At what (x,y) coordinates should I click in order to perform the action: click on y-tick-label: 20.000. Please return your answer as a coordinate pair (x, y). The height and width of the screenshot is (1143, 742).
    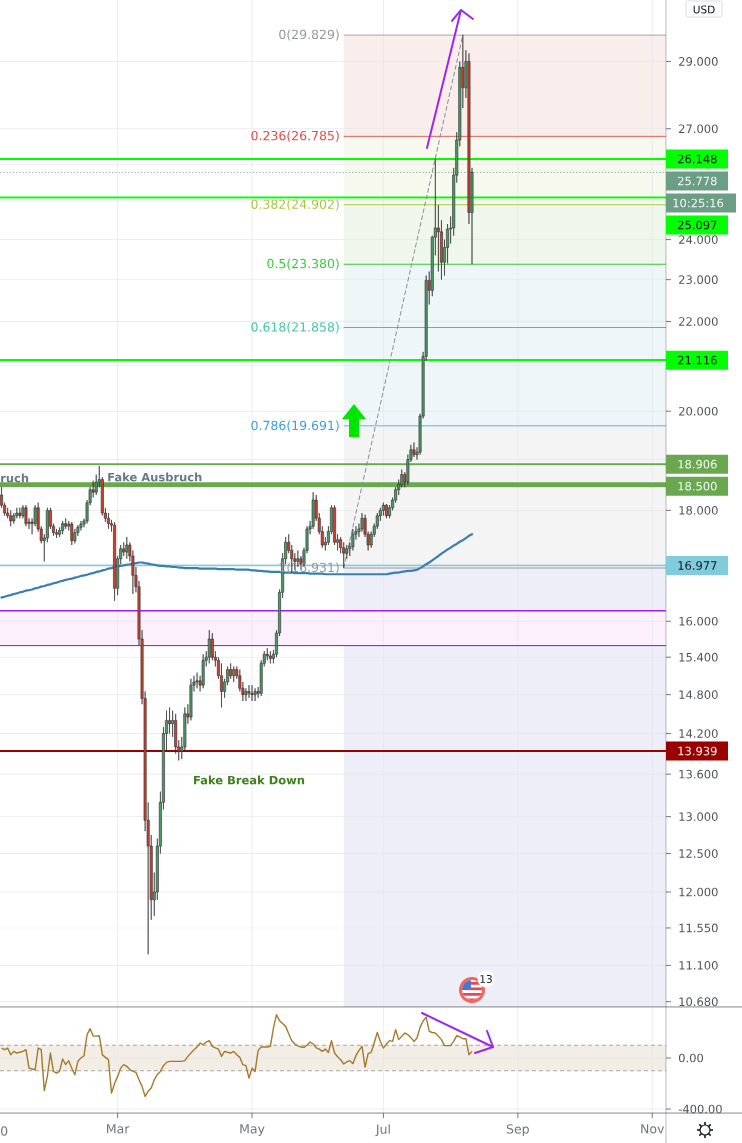
    Looking at the image, I should click on (698, 411).